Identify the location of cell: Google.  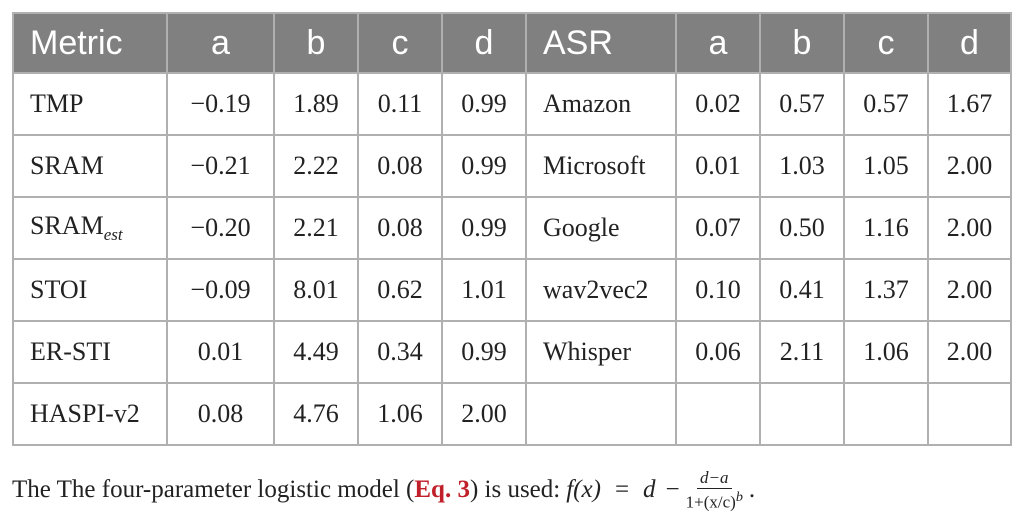
(601, 228).